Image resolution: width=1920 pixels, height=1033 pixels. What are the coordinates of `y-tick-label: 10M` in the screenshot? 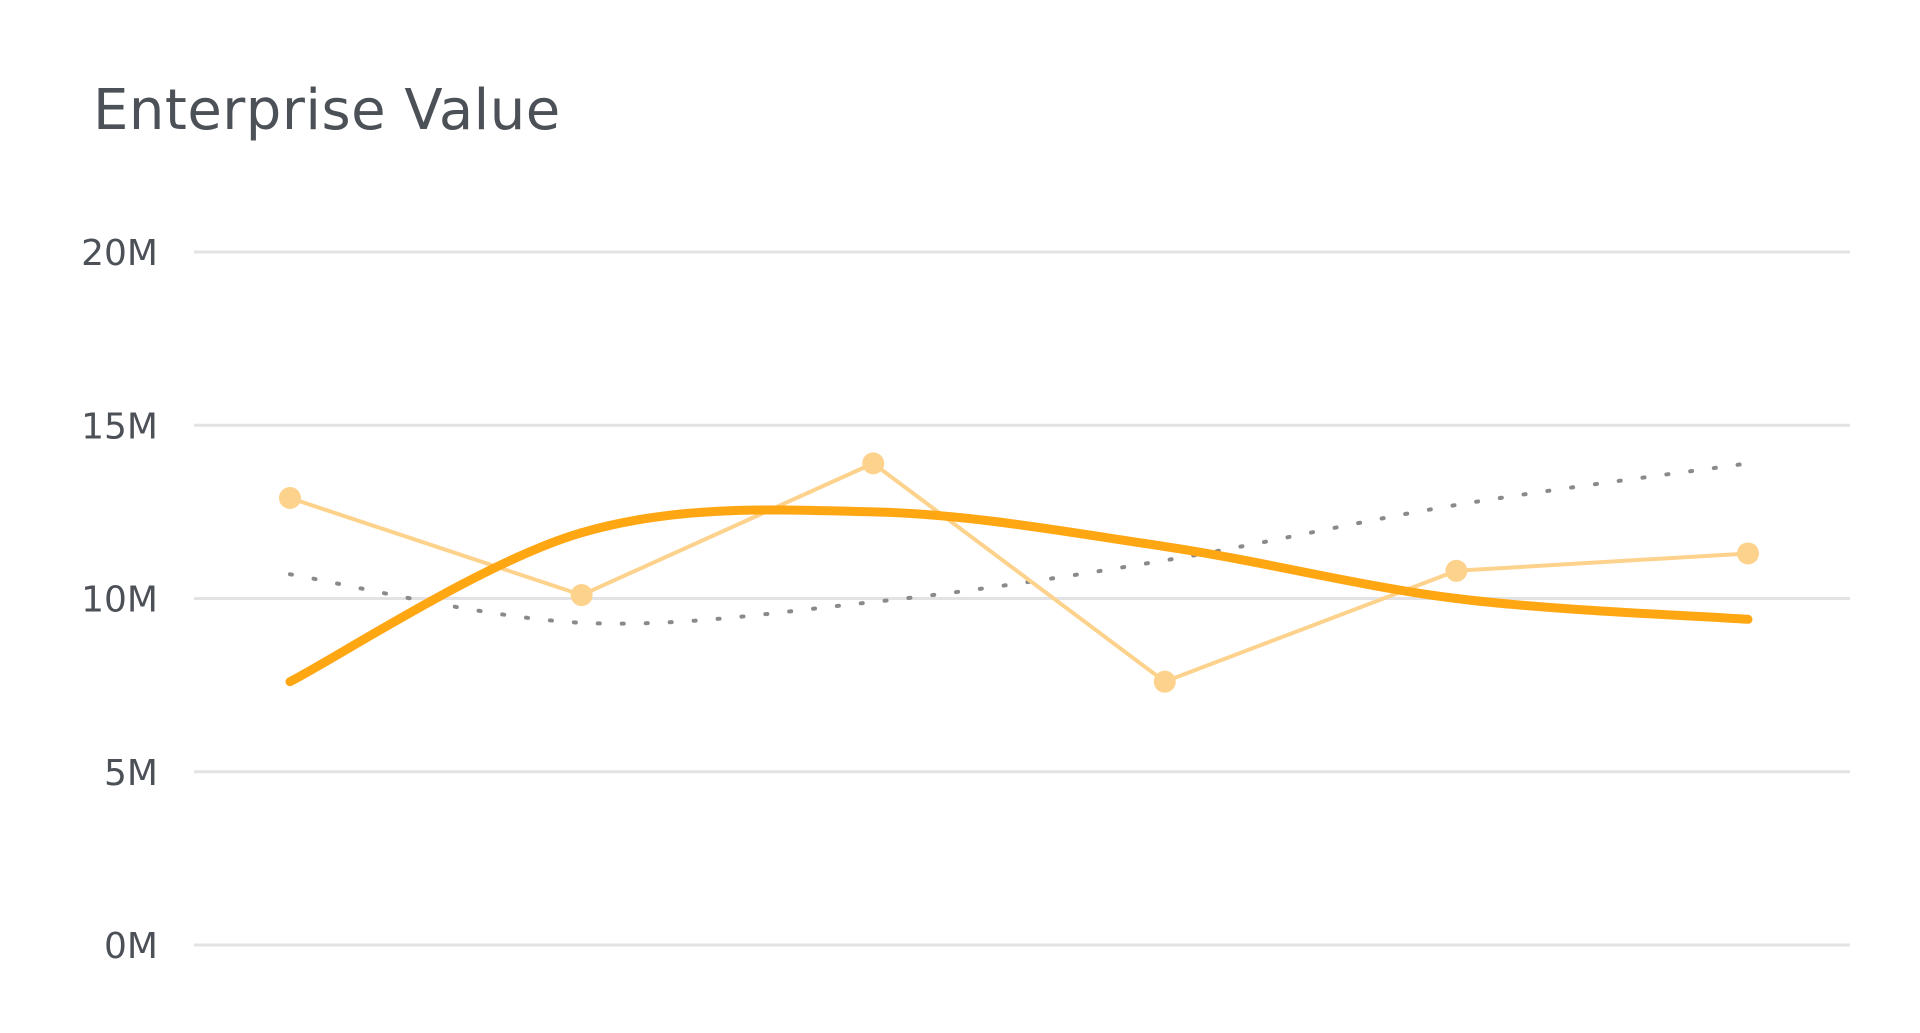 It's located at (119, 600).